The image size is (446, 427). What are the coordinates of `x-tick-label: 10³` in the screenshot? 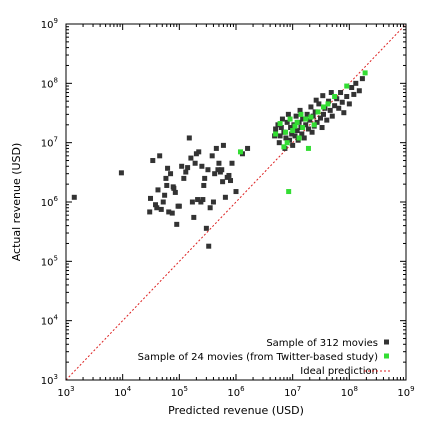 It's located at (65, 392).